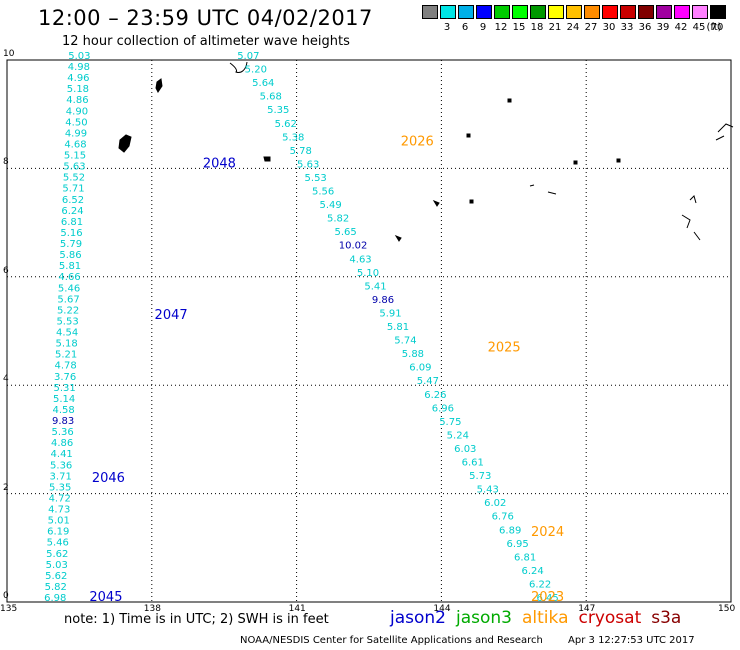 This screenshot has width=740, height=650. What do you see at coordinates (390, 313) in the screenshot?
I see `wave-height-value: 5.91` at bounding box center [390, 313].